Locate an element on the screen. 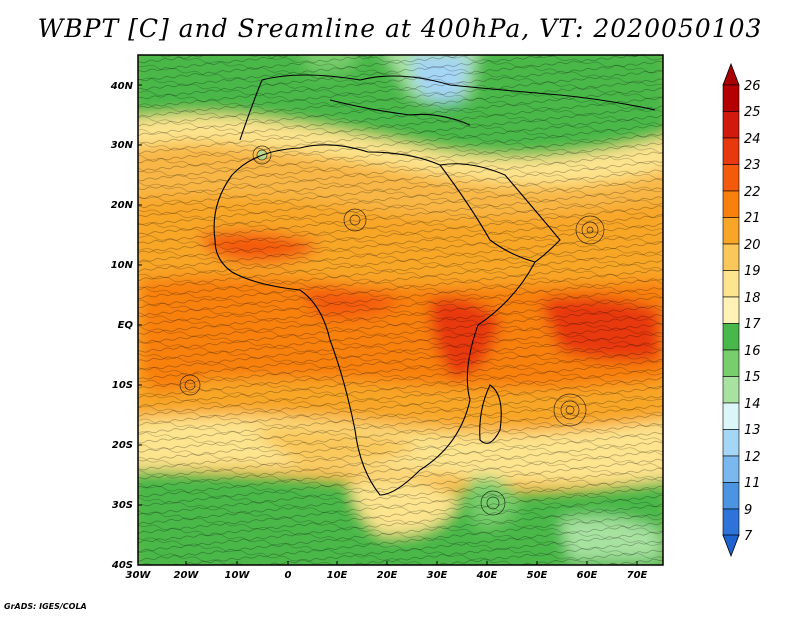  colorbar-label: 25 is located at coordinates (752, 112).